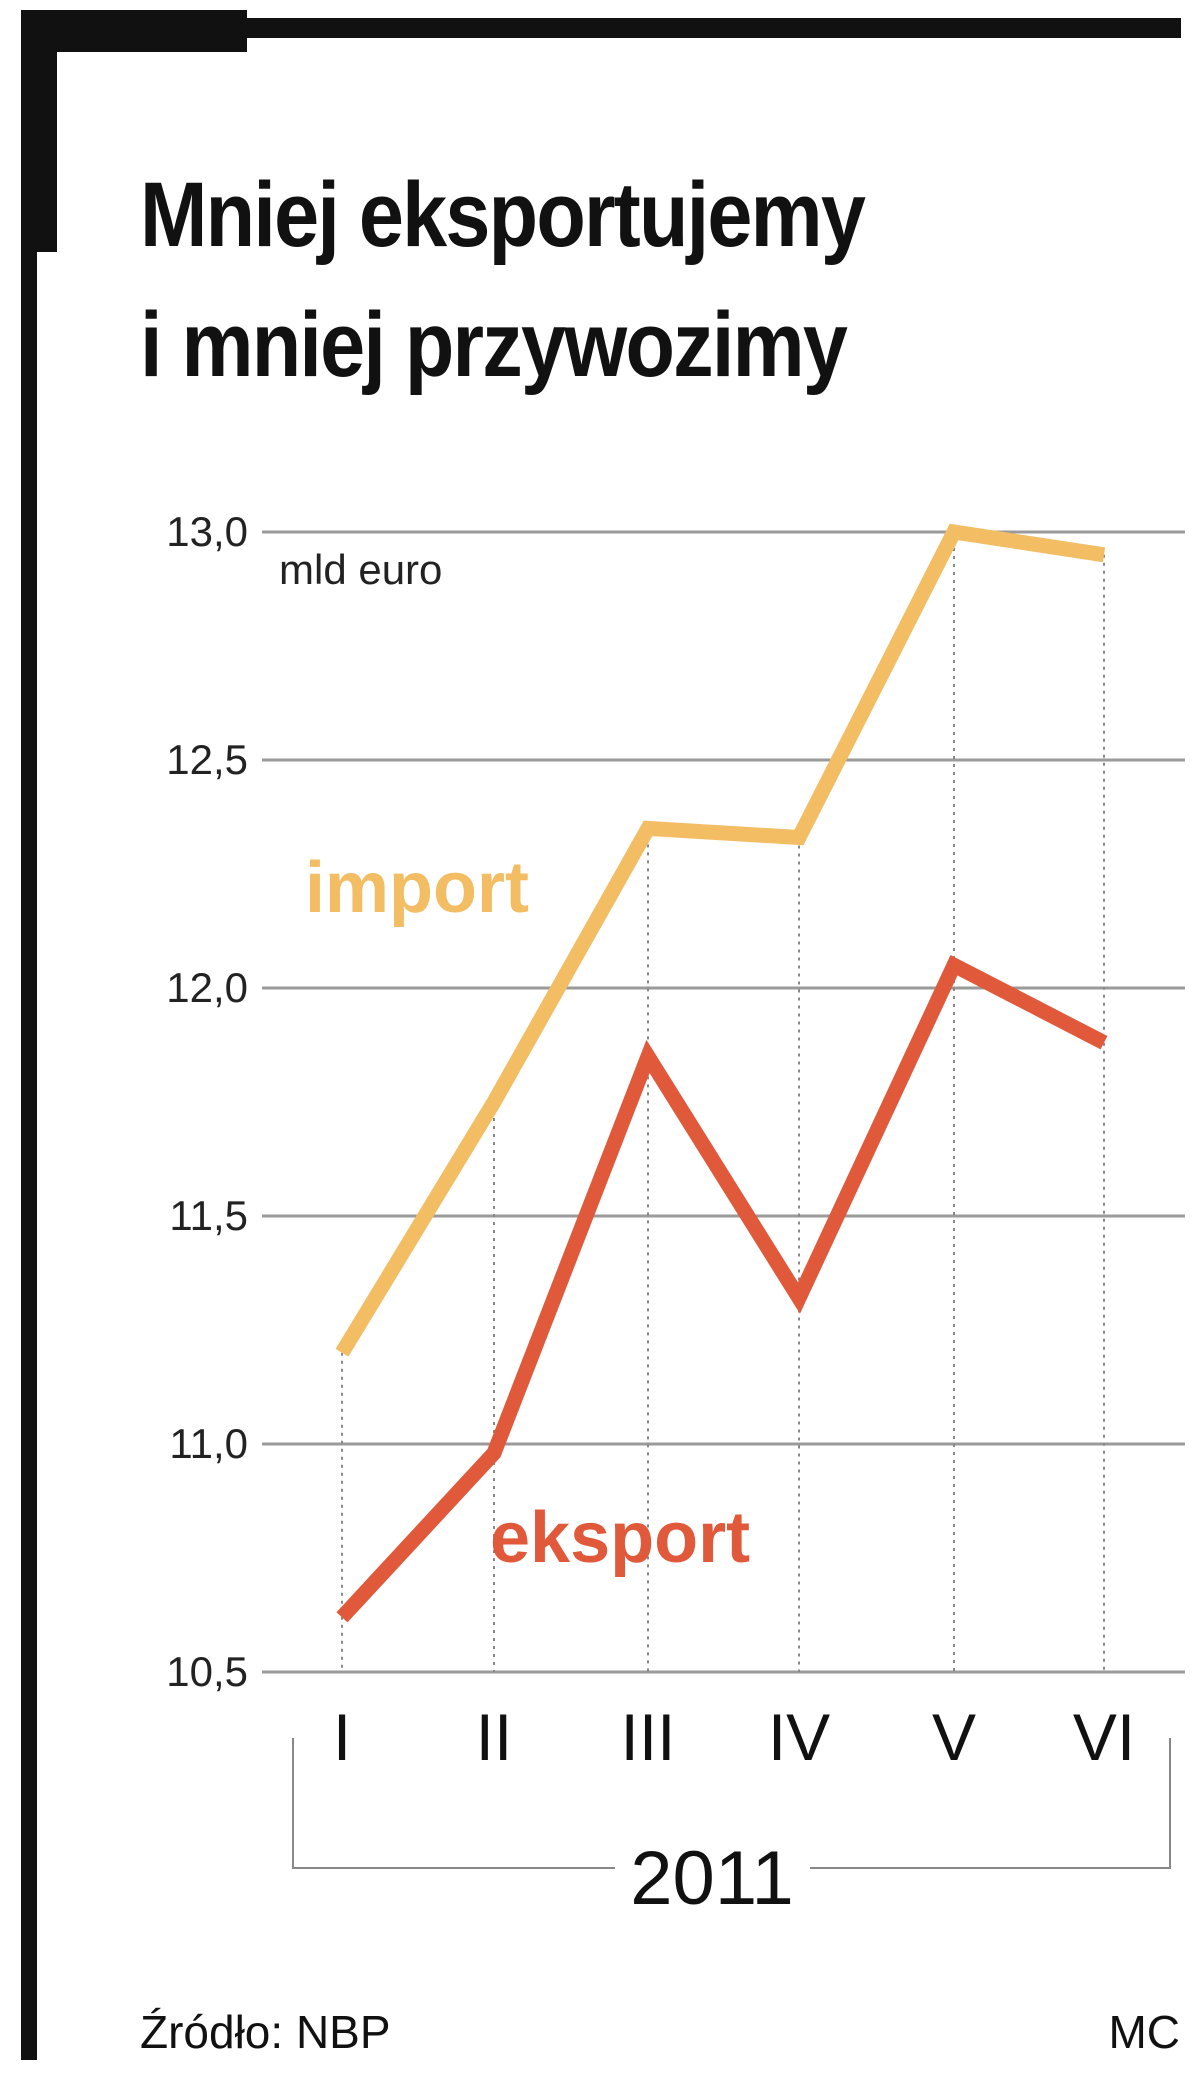  Describe the element at coordinates (29, 1035) in the screenshot. I see `frame-vertical-bar` at that location.